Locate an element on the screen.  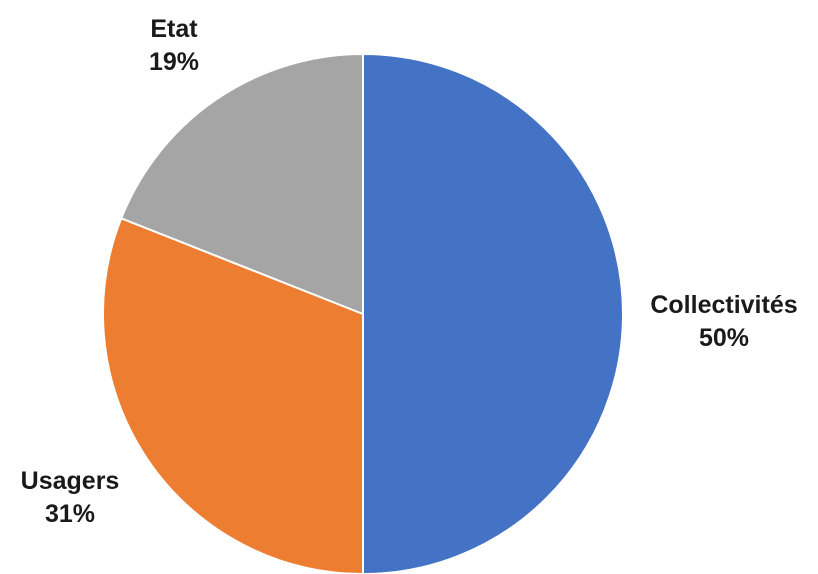
pie-slice-etat is located at coordinates (241, 184).